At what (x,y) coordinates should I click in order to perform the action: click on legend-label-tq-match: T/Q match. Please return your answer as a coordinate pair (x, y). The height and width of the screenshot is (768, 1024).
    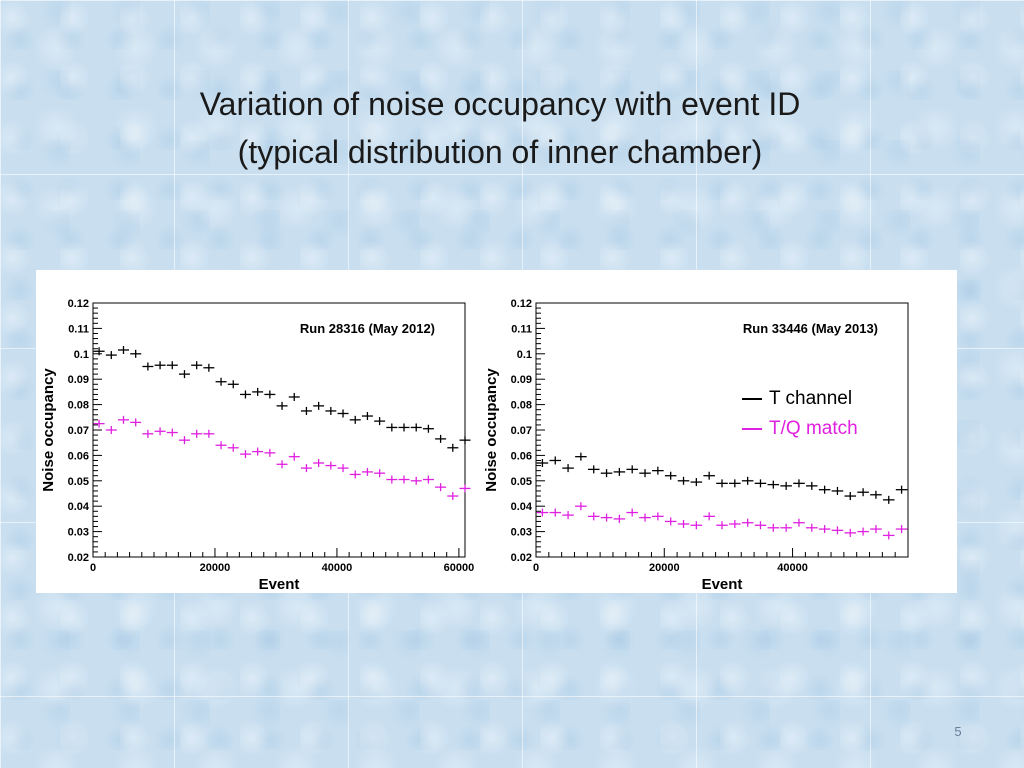
    Looking at the image, I should click on (813, 428).